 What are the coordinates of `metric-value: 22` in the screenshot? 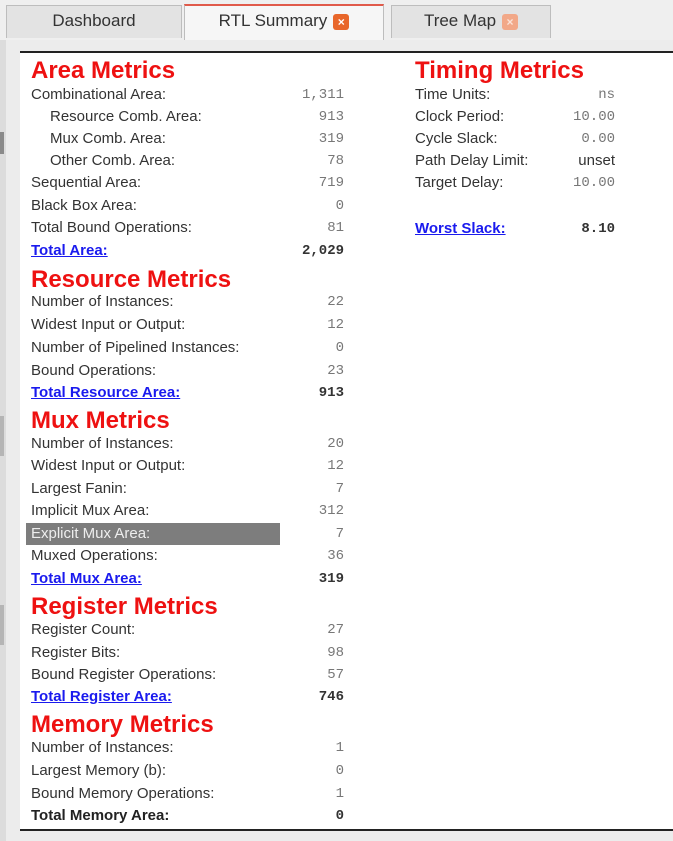 It's located at (335, 302).